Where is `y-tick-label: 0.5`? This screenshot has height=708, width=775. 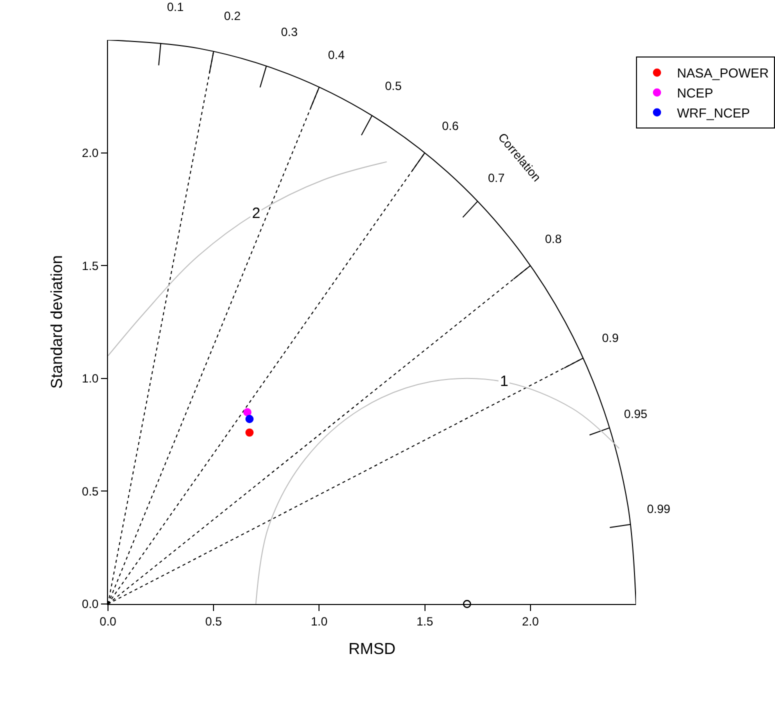 y-tick-label: 0.5 is located at coordinates (90, 491).